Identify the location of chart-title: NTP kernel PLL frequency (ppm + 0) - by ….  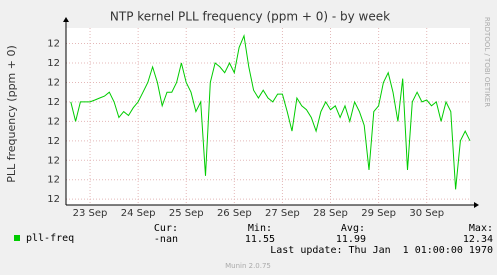
(250, 17).